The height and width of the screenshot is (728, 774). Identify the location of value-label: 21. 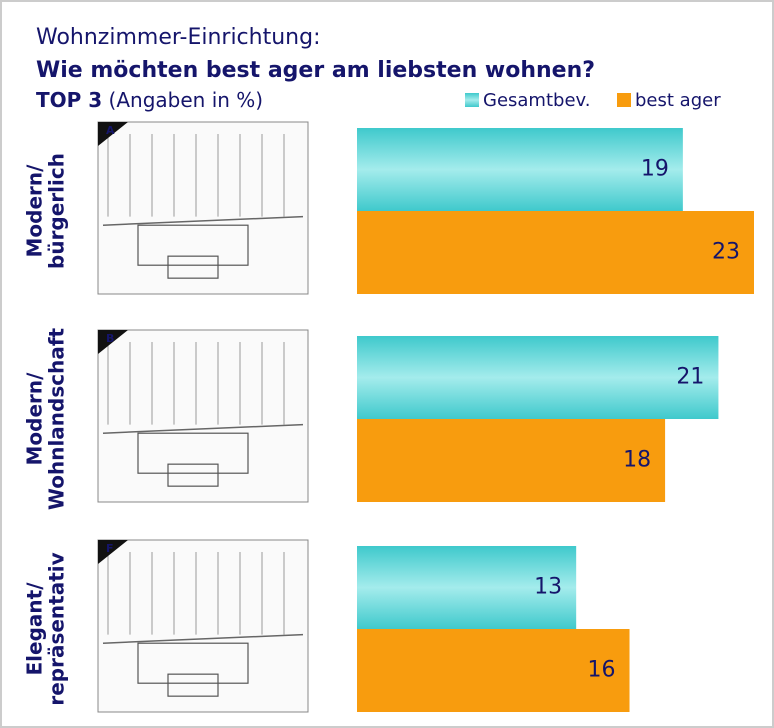
(690, 377).